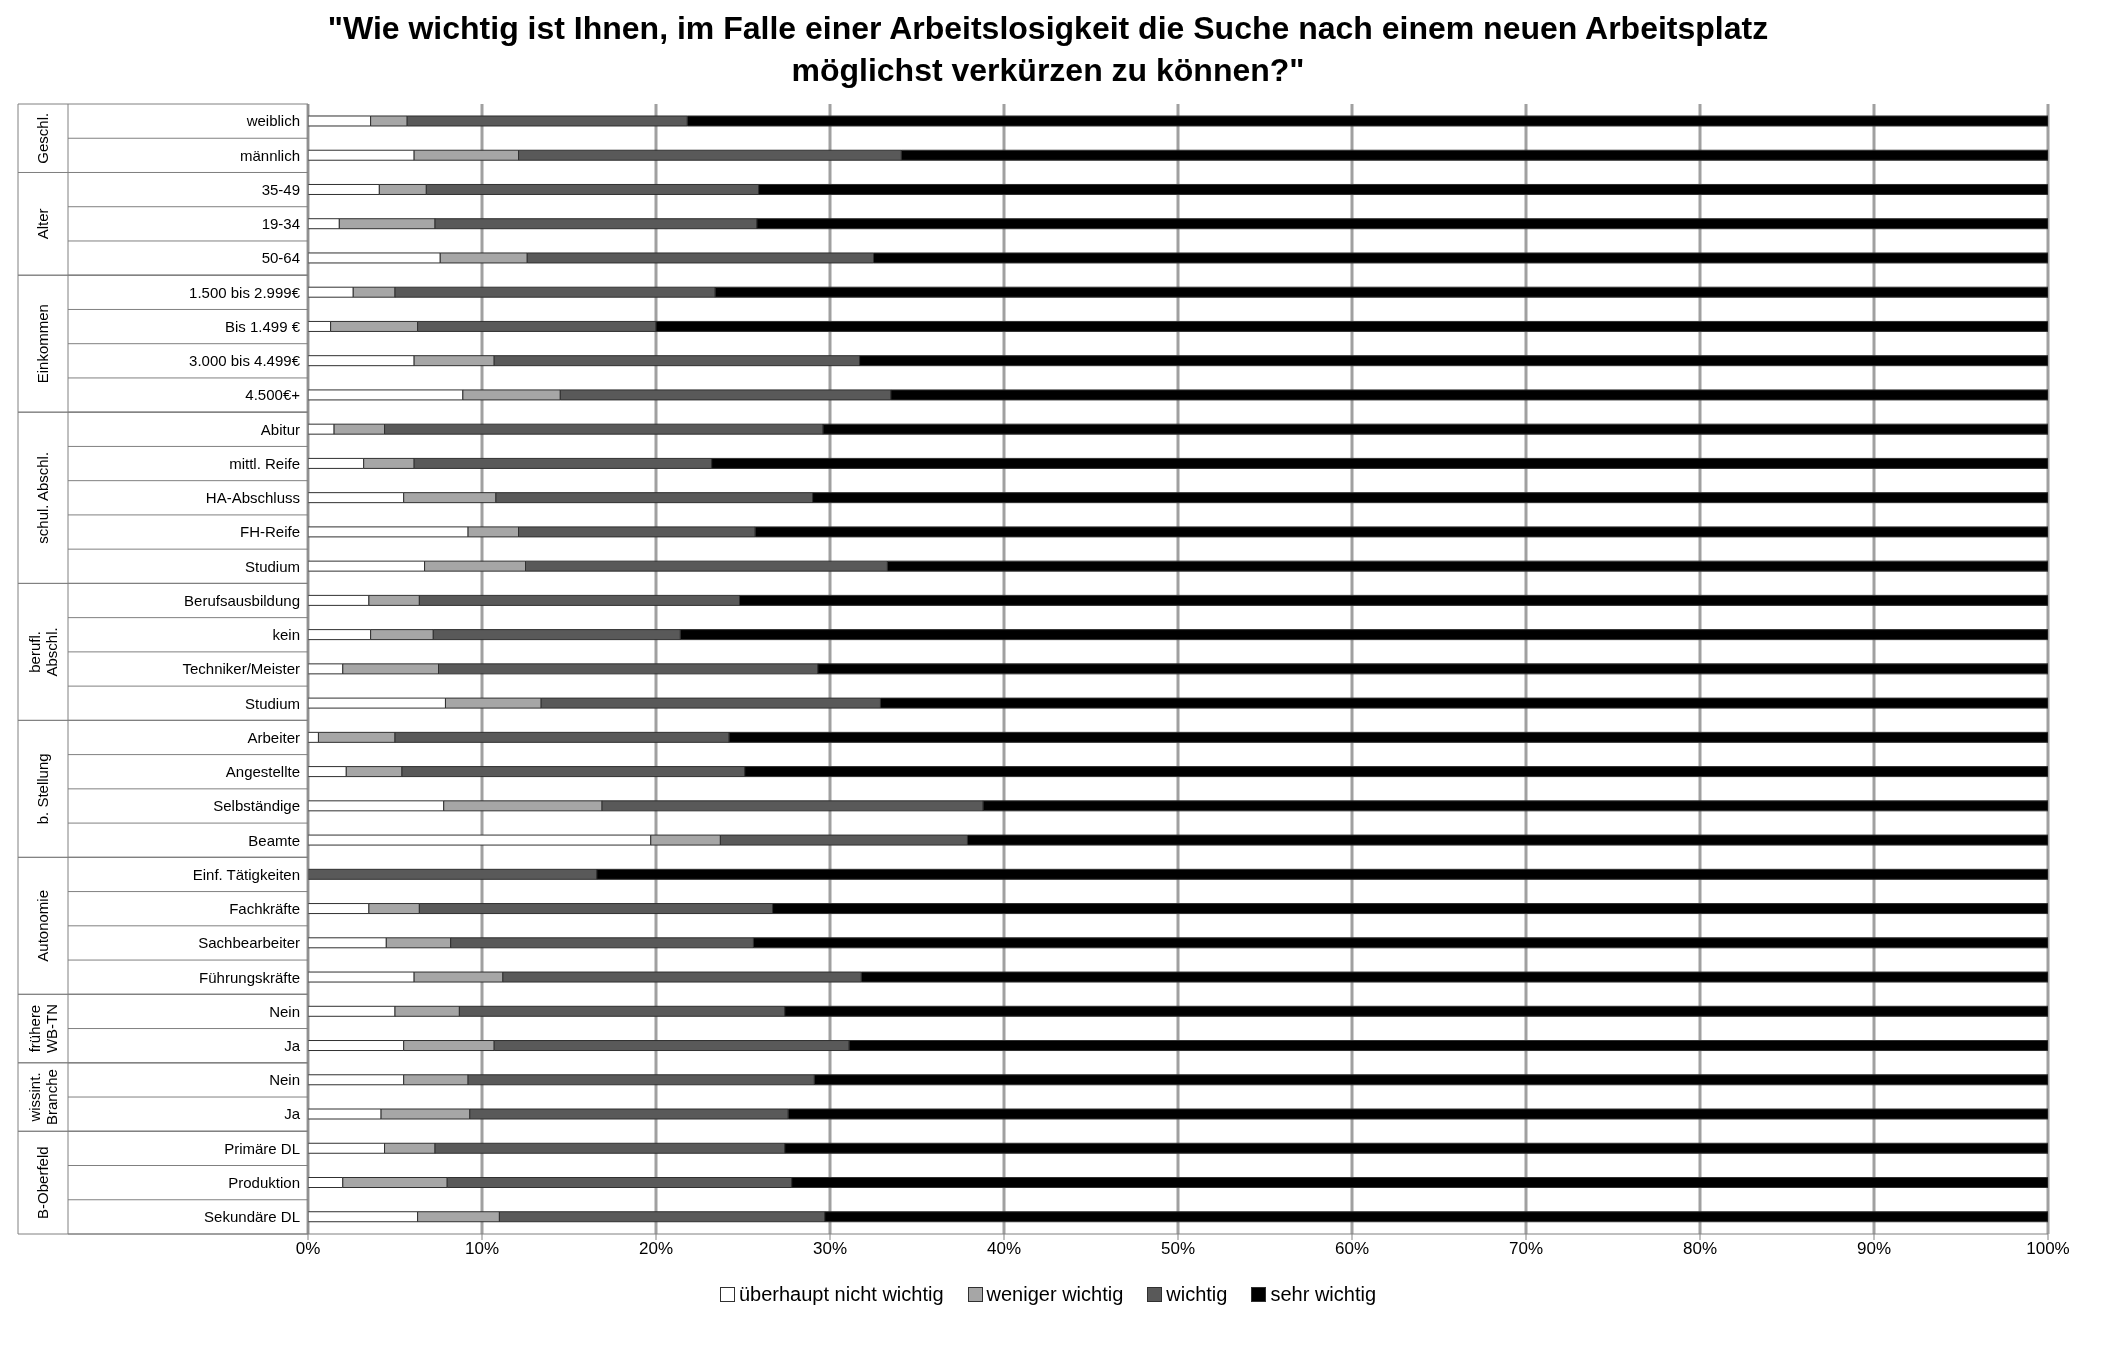 The image size is (2107, 1352). I want to click on y-tick-label: HA-Abschluss, so click(252, 498).